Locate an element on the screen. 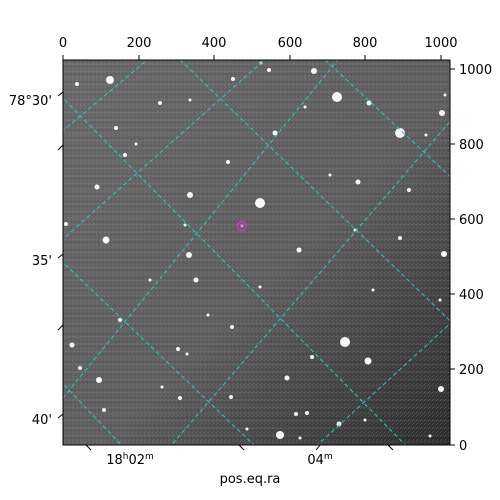 This screenshot has width=500, height=500. top-tick-label: 600 is located at coordinates (290, 43).